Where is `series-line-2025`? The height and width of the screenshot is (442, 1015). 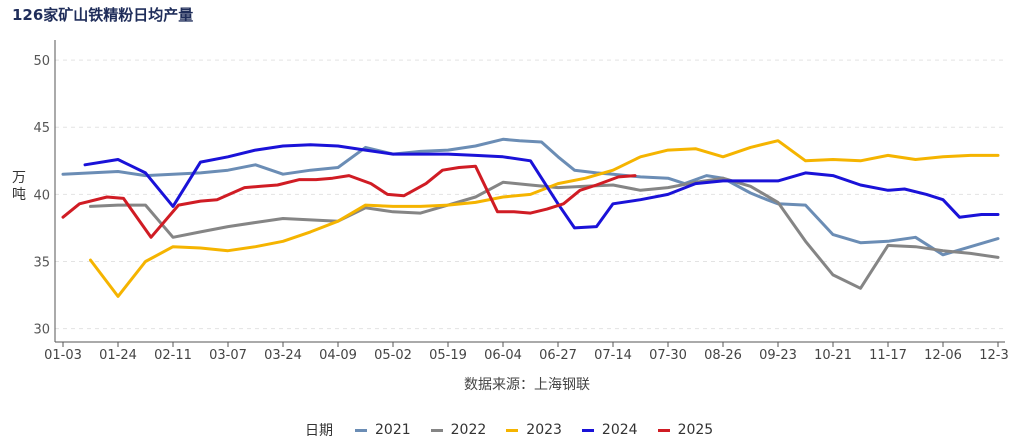
series-line-2025 is located at coordinates (349, 201).